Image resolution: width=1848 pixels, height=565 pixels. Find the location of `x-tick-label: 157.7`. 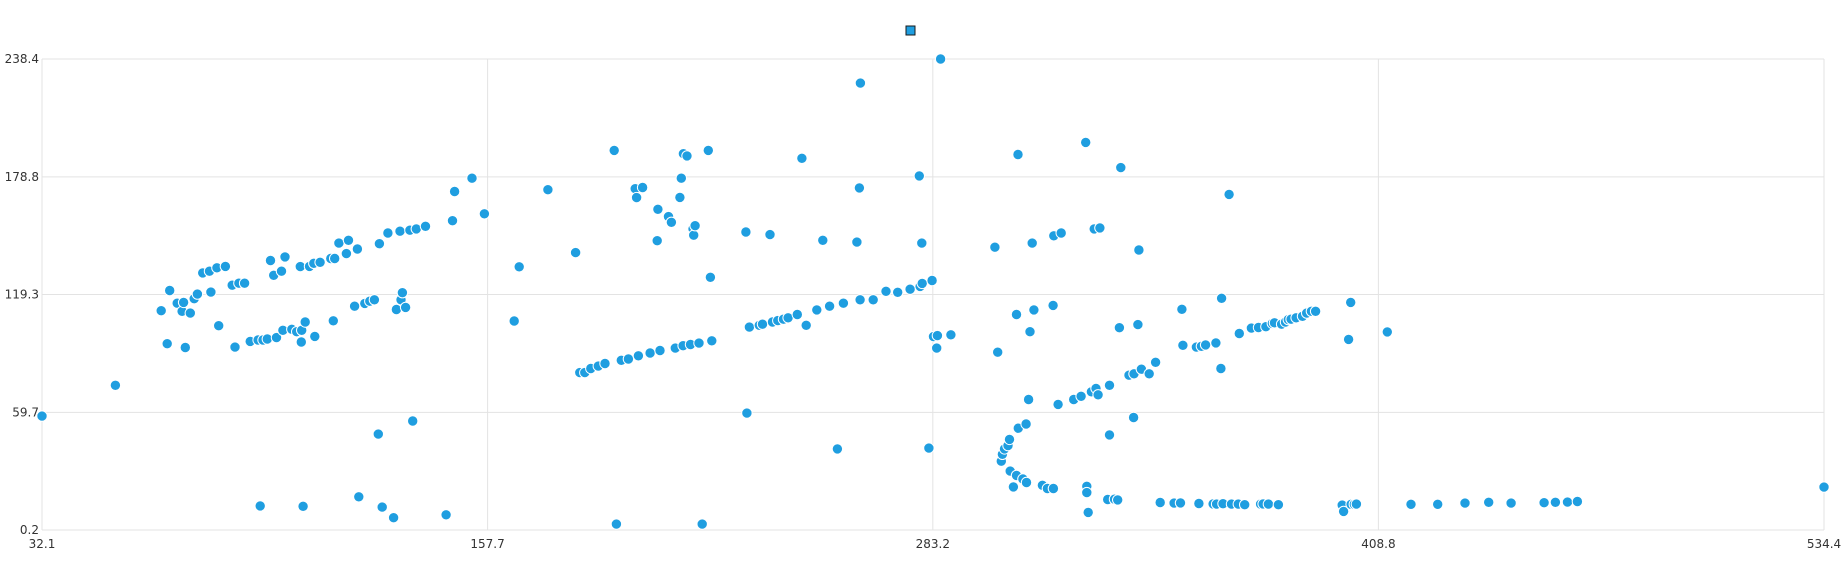

x-tick-label: 157.7 is located at coordinates (487, 544).